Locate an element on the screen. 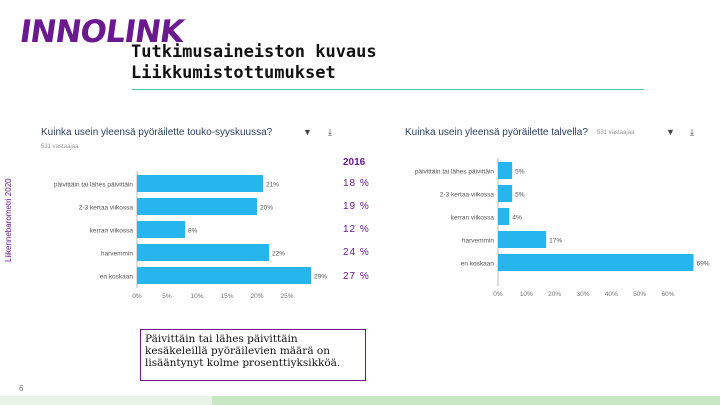 This screenshot has height=405, width=720. x-tick-label: 50% is located at coordinates (639, 294).